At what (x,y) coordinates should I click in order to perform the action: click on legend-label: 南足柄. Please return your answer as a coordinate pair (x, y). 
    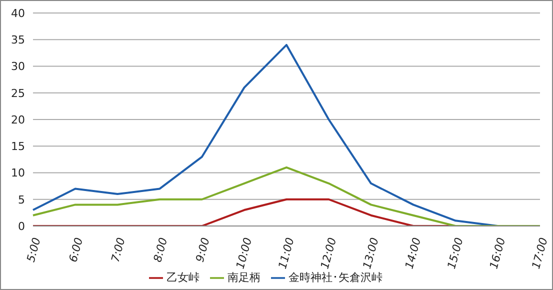
    Looking at the image, I should click on (244, 277).